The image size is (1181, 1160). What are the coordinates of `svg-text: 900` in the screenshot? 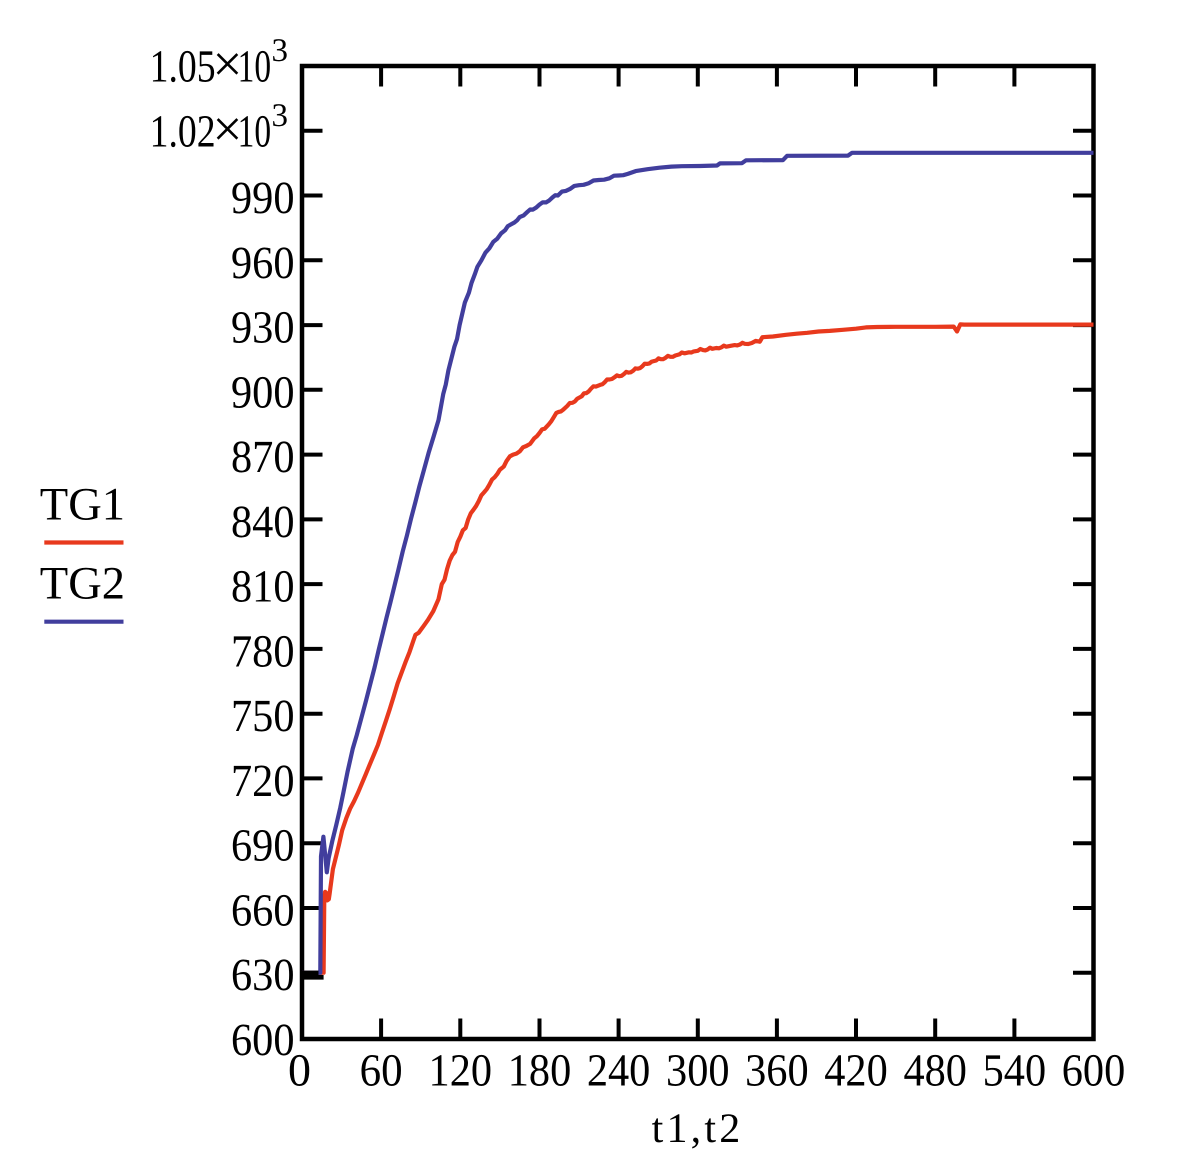 It's located at (263, 391).